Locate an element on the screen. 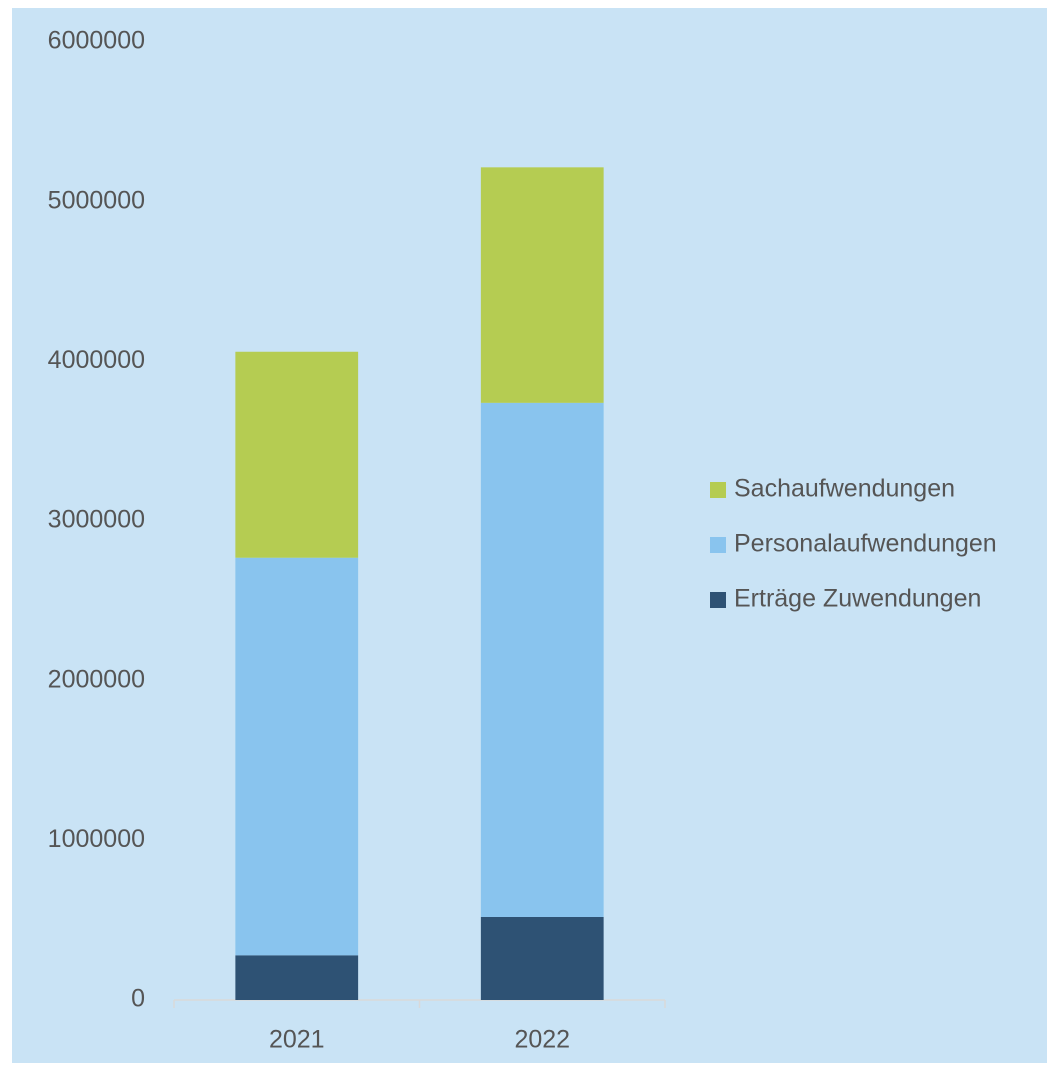 This screenshot has height=1073, width=1059. y-tick-label: 1000000 is located at coordinates (96, 839).